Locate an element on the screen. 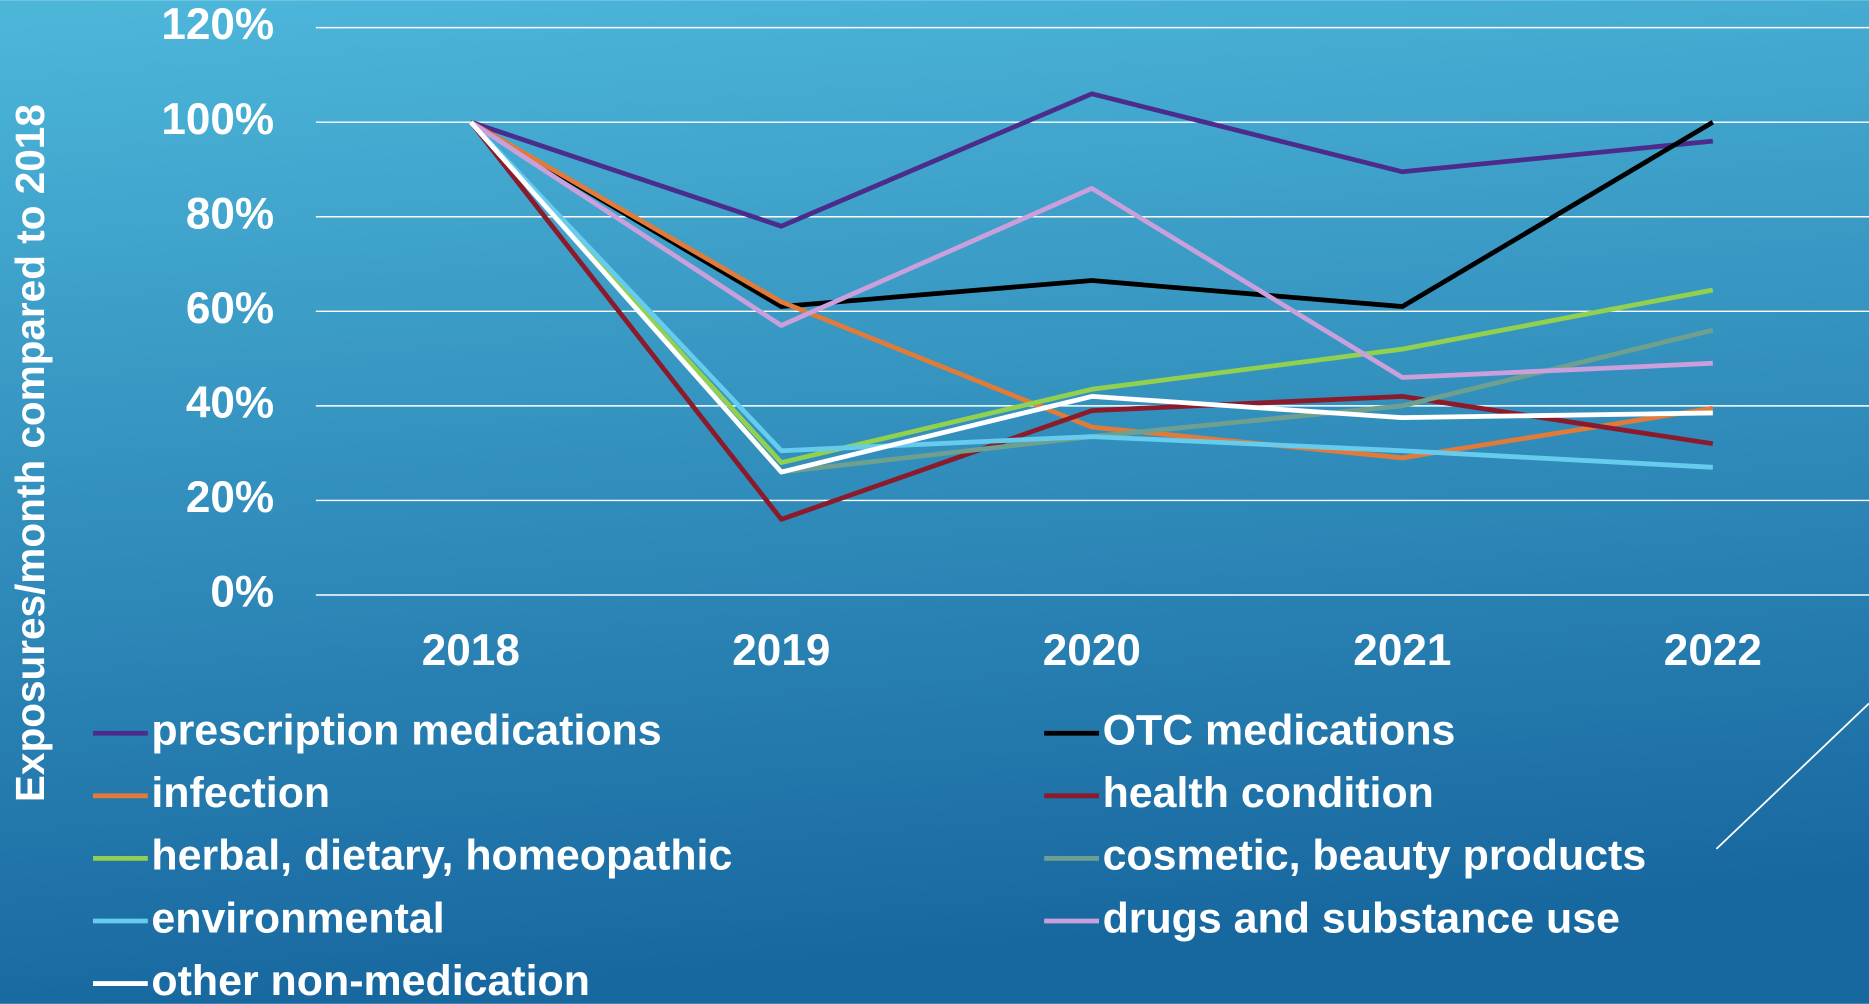 Image resolution: width=1869 pixels, height=1004 pixels. y-tick-label: 60% is located at coordinates (230, 308).